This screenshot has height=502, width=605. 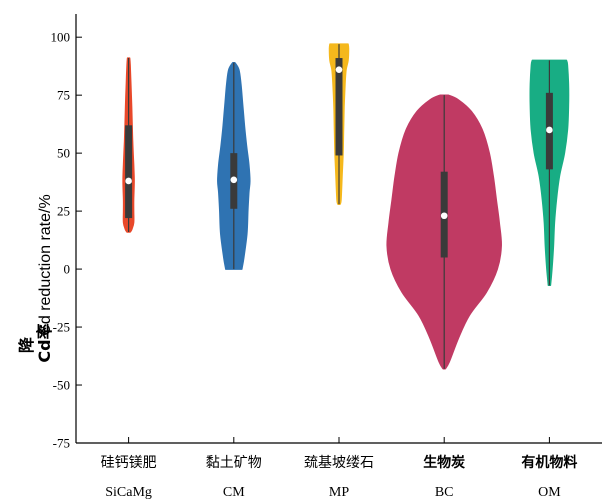 I want to click on y-axis-label-cn: 降, so click(x=26, y=344).